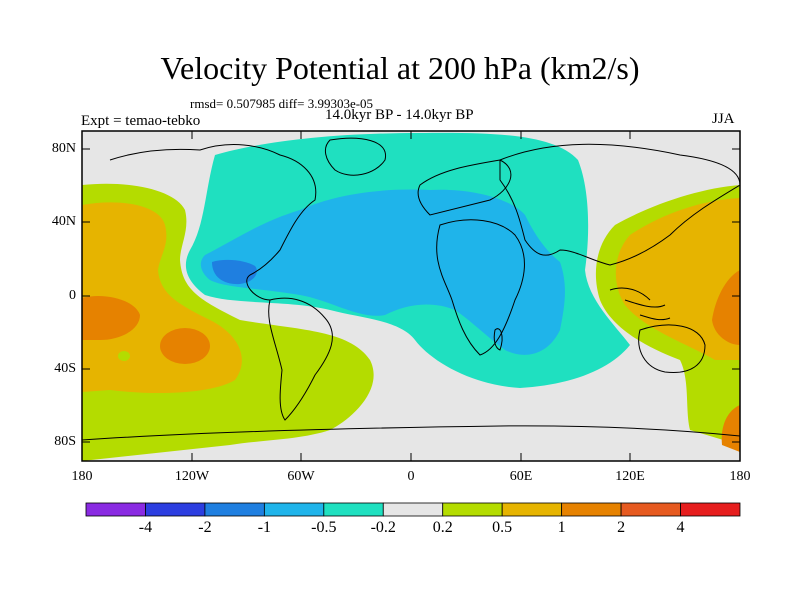  What do you see at coordinates (383, 527) in the screenshot?
I see `colorbar-label: -0.2` at bounding box center [383, 527].